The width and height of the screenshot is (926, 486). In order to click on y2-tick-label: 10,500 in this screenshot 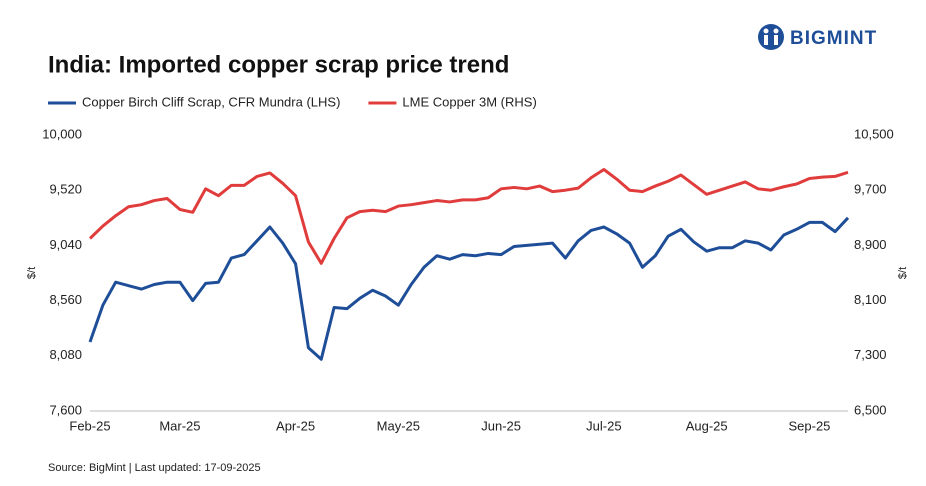, I will do `click(874, 133)`.